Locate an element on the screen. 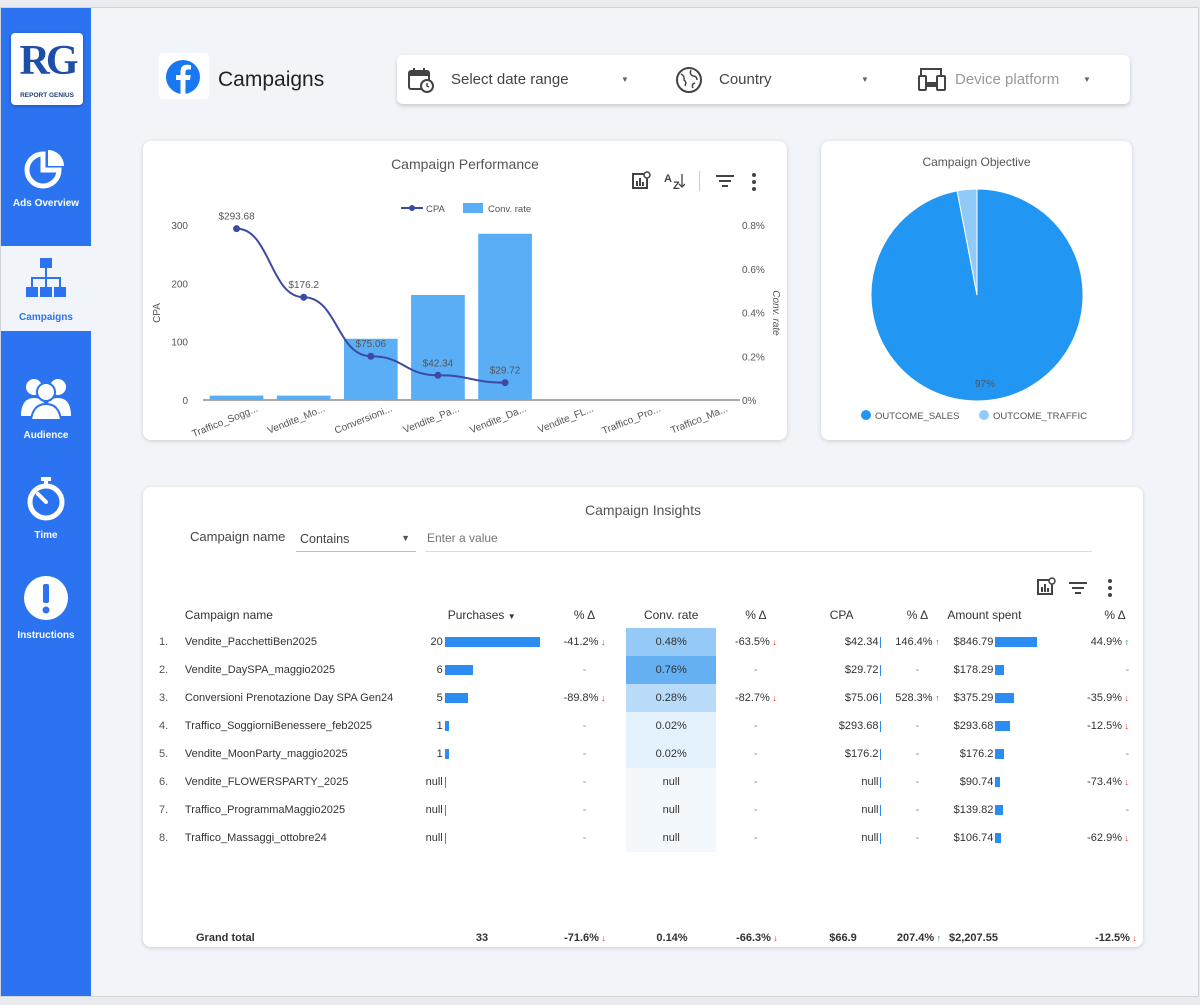 Image resolution: width=1200 pixels, height=1005 pixels. sidebar-item-instructions: Instructions is located at coordinates (46, 609).